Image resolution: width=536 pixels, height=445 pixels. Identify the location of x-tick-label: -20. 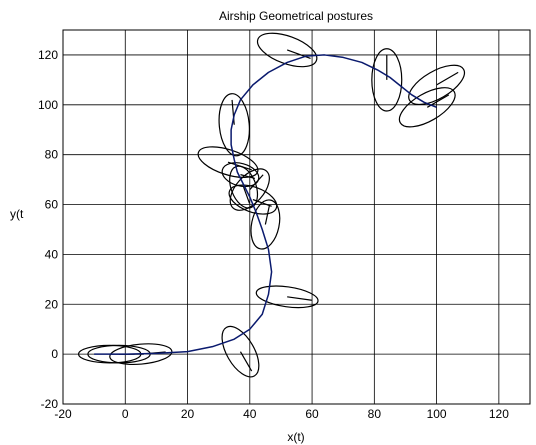
(63, 414).